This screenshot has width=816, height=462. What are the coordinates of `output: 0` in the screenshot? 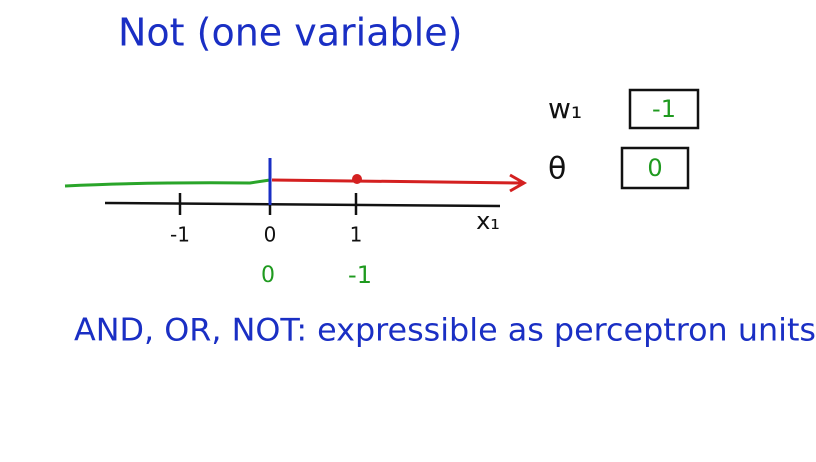 It's located at (268, 275).